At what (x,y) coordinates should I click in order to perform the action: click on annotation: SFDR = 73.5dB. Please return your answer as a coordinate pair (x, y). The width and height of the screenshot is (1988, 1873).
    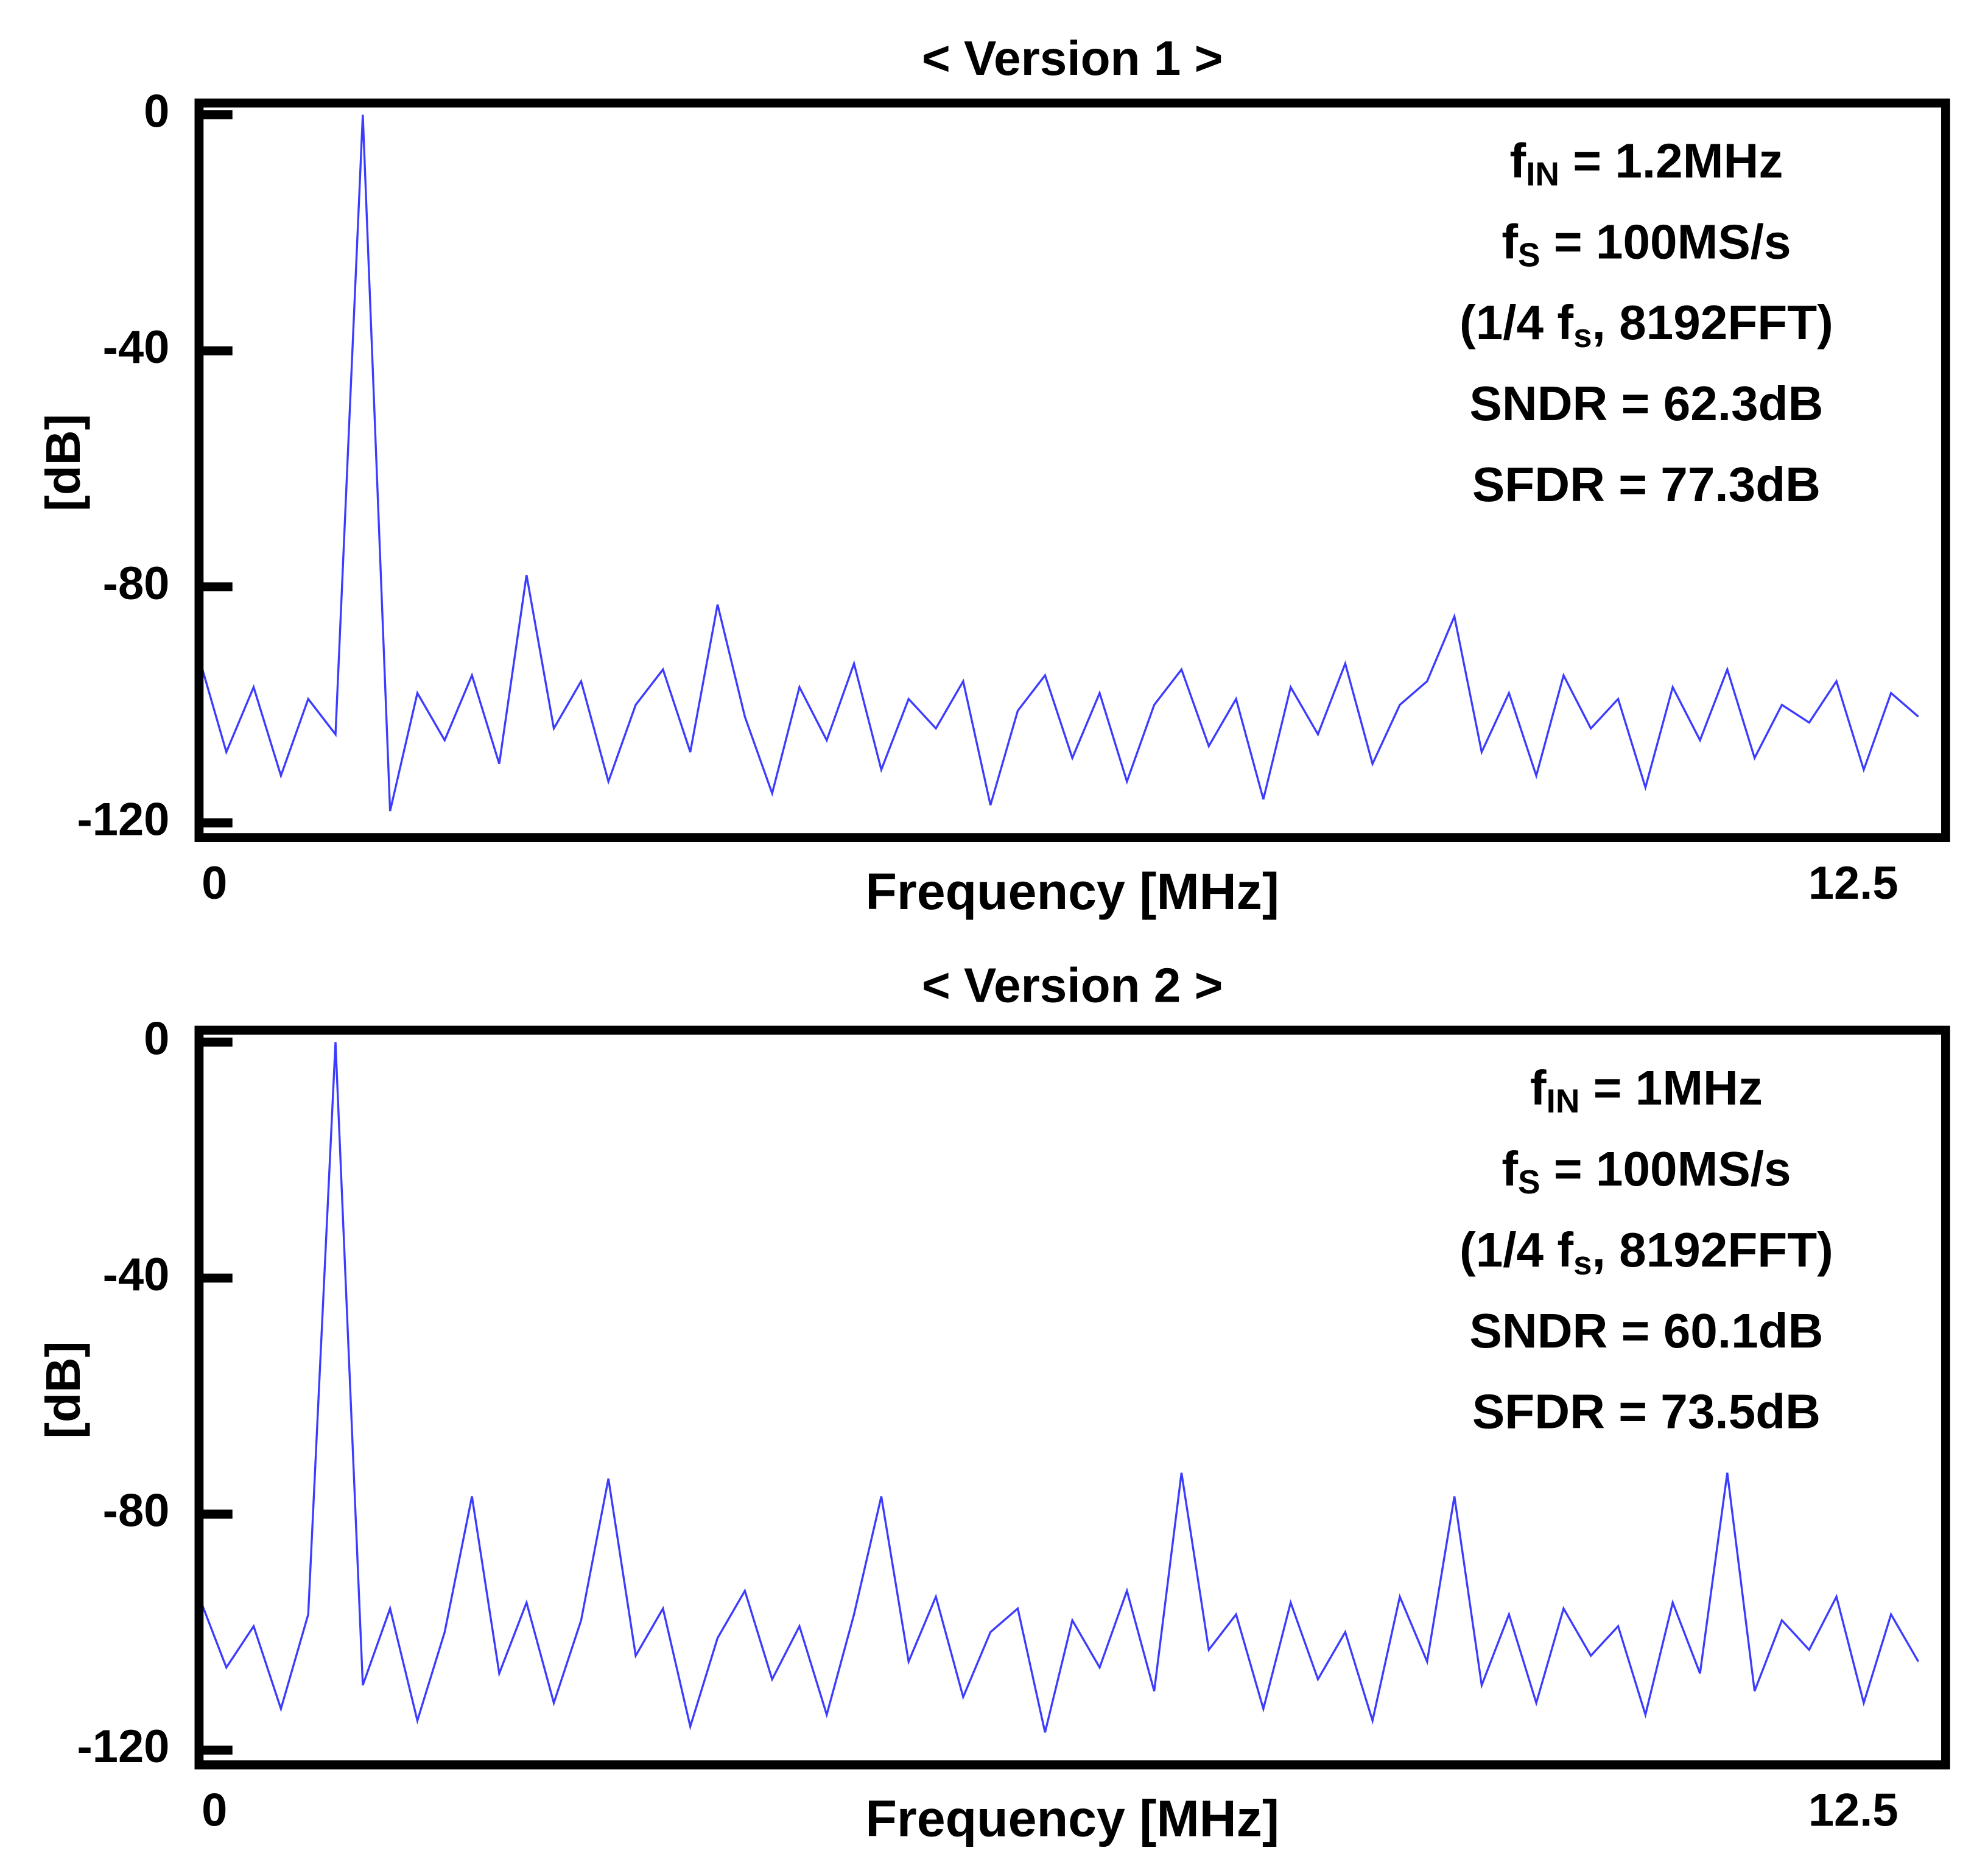
    Looking at the image, I should click on (1647, 1411).